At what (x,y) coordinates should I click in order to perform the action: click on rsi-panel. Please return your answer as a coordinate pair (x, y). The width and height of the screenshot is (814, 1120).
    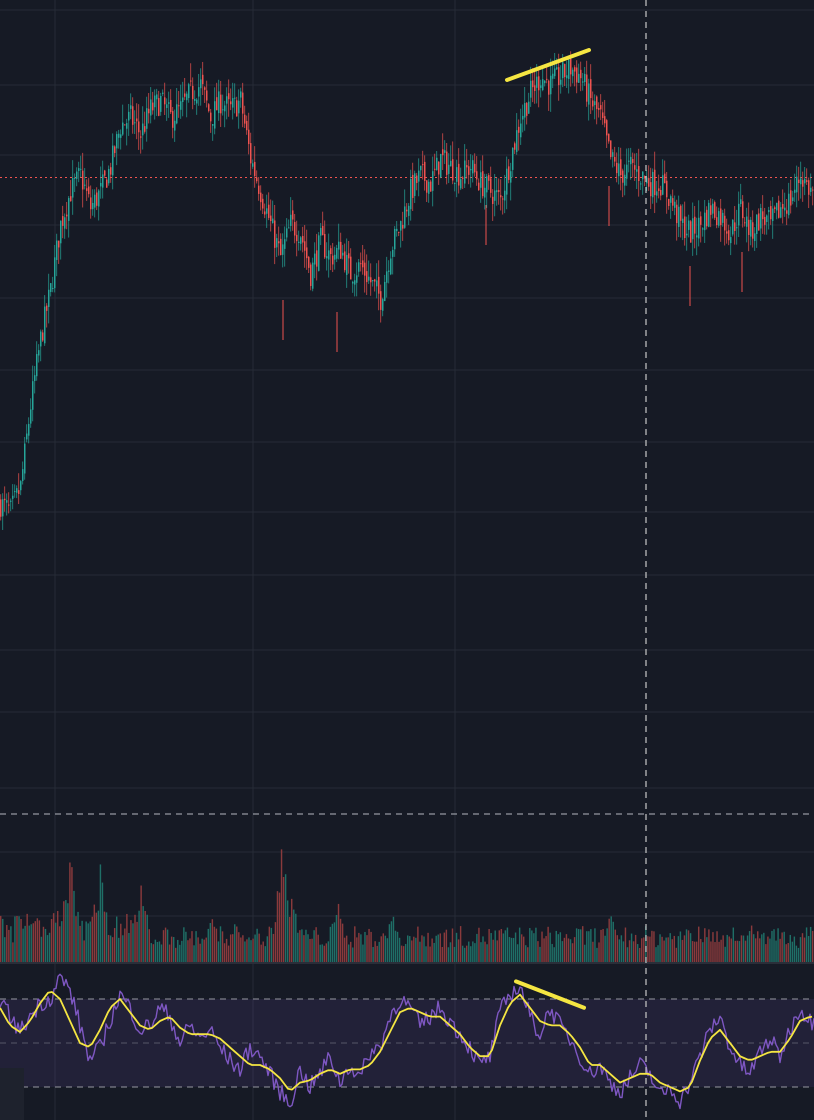
    Looking at the image, I should click on (407, 1041).